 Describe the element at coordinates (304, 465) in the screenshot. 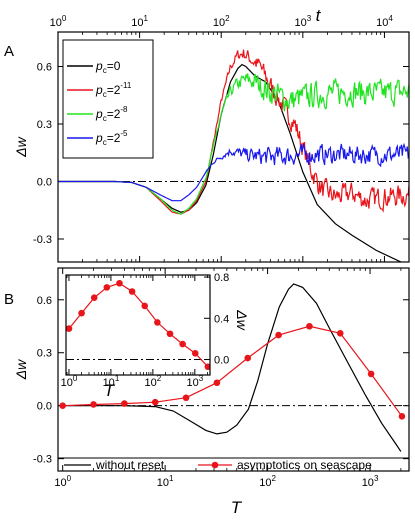

I see `legend-label: asymptotics on seascape` at that location.